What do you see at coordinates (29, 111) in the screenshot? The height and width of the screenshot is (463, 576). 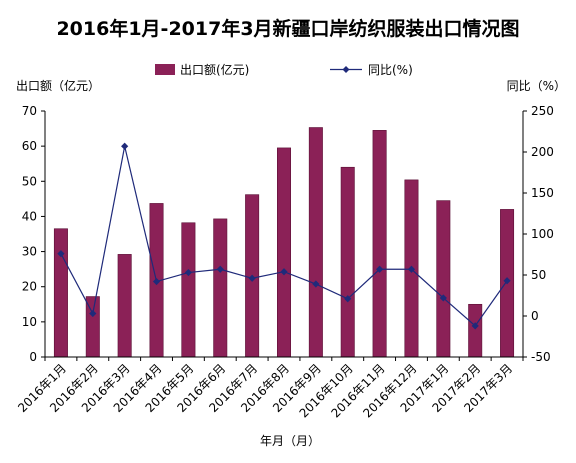 I see `y-tick-label: 70` at bounding box center [29, 111].